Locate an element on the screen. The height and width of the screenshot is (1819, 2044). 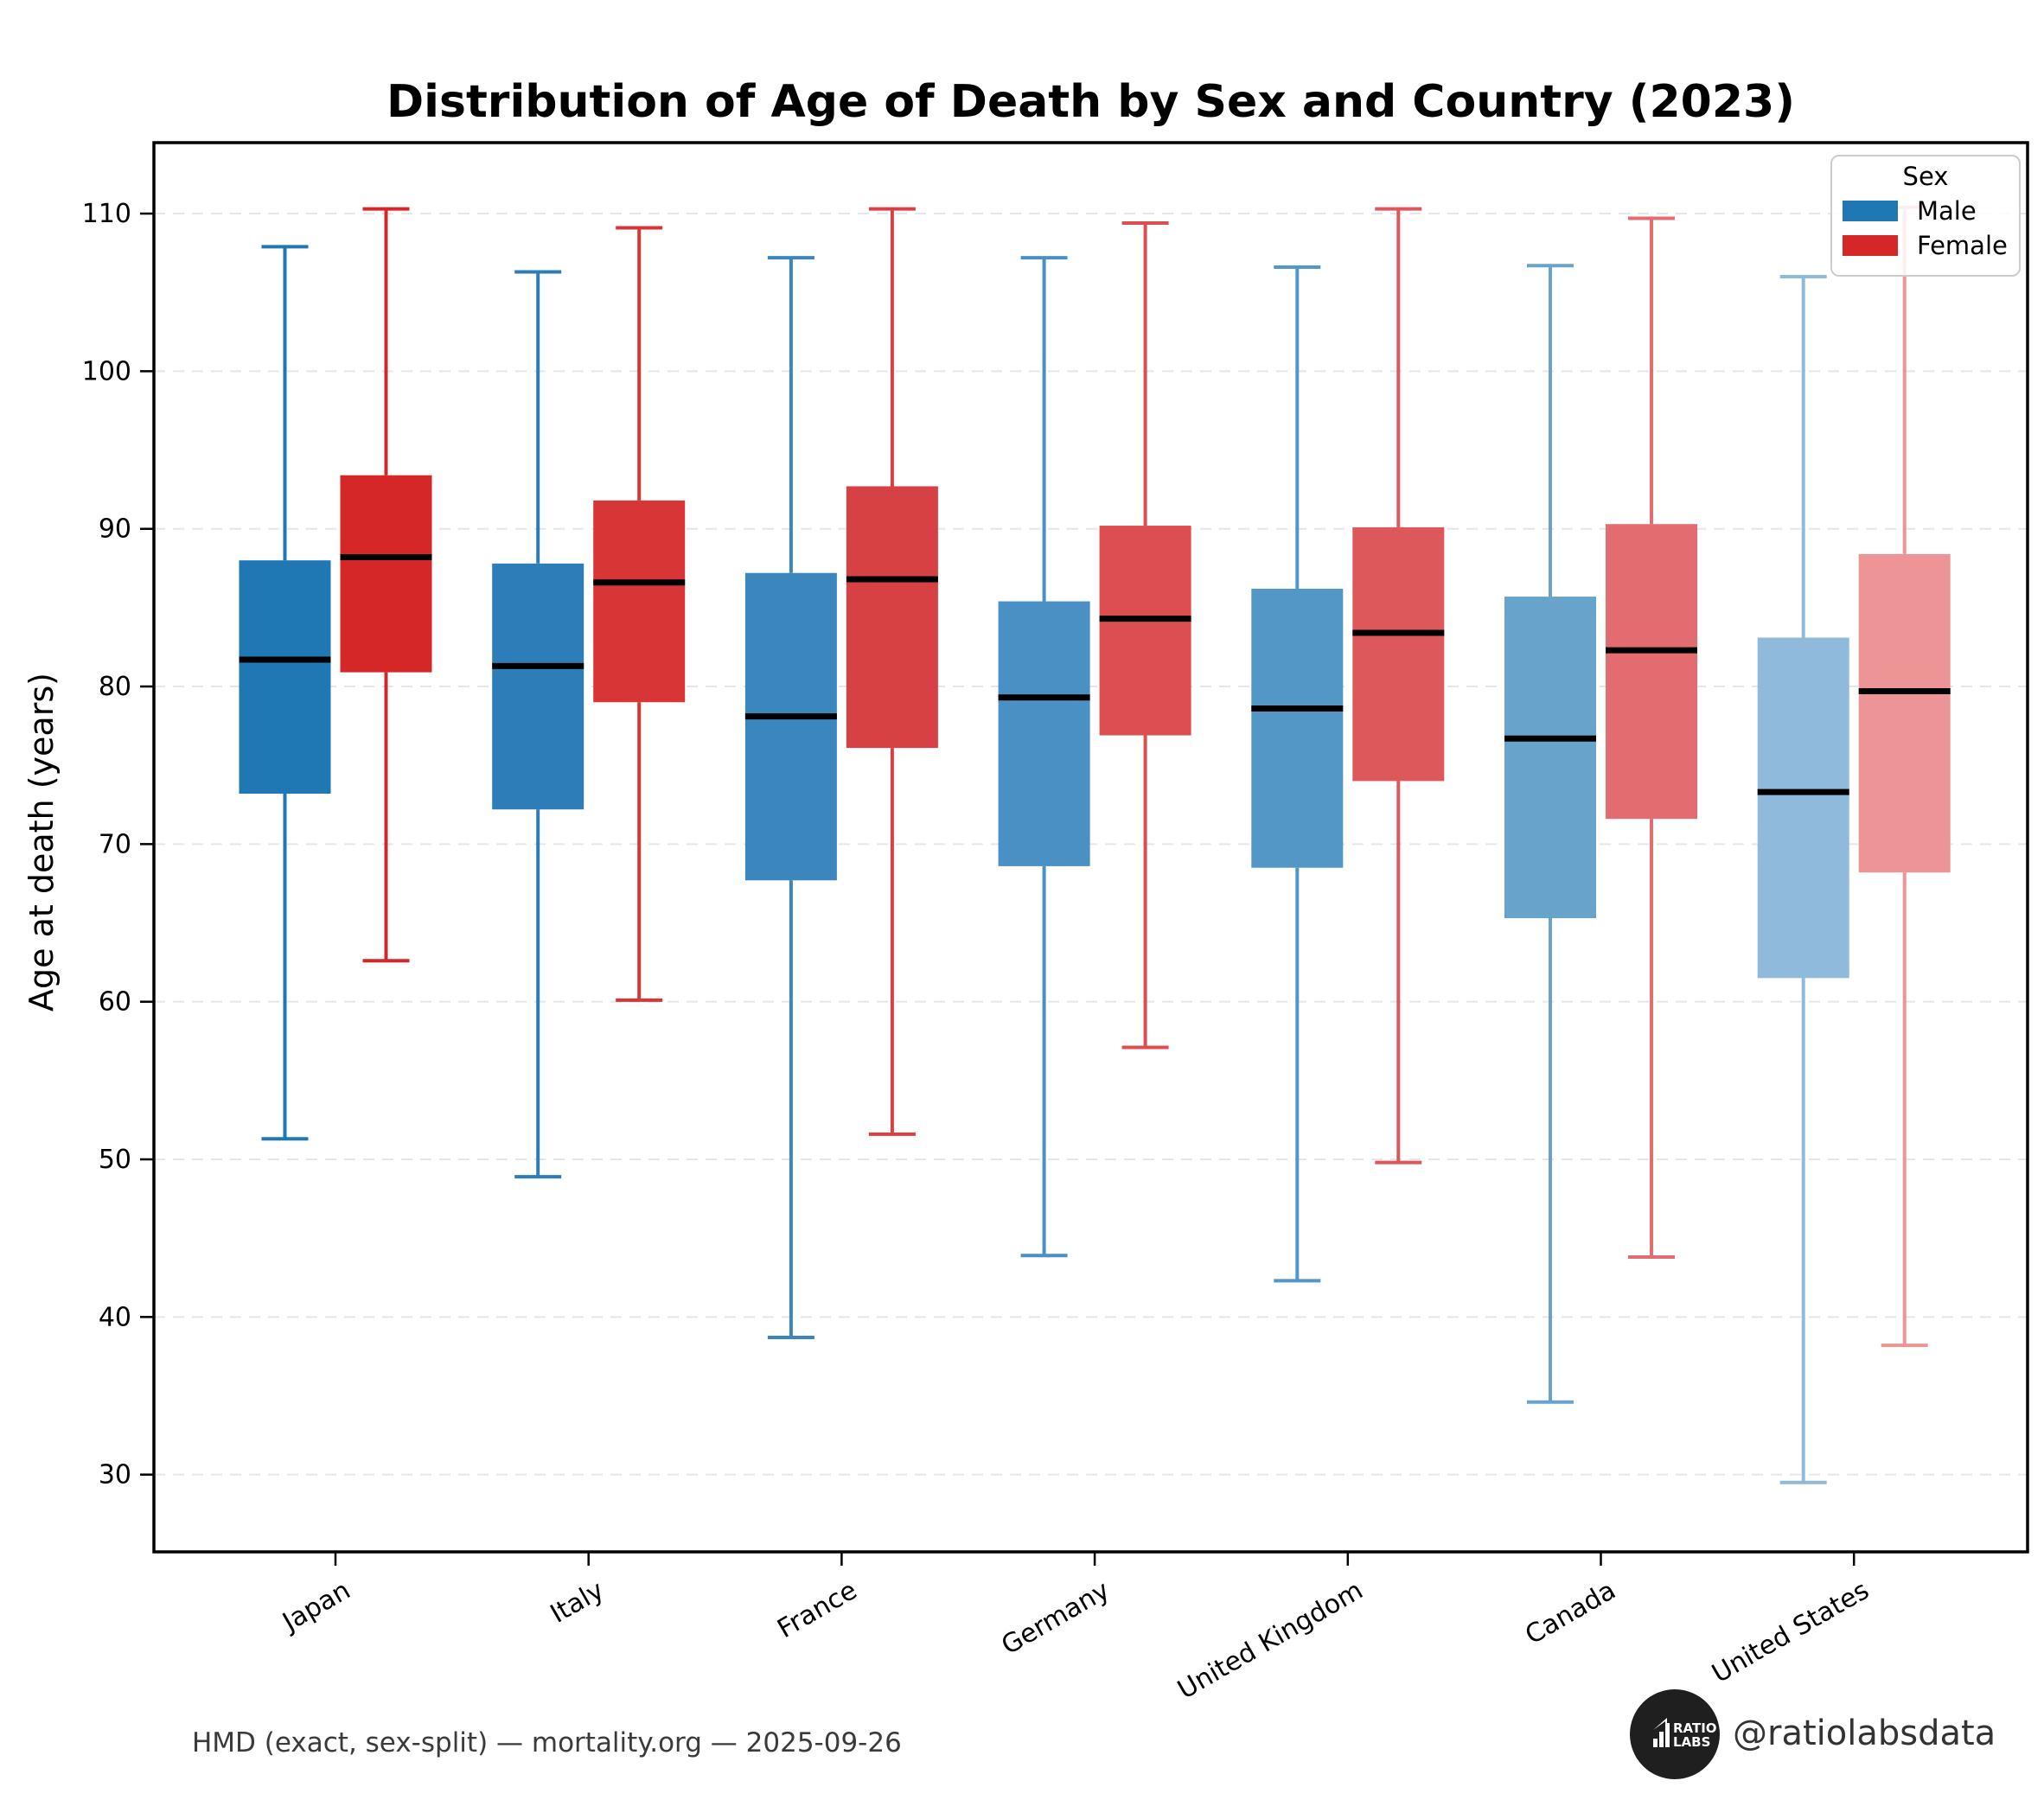
logo-text-line2: LABS is located at coordinates (1691, 1742).